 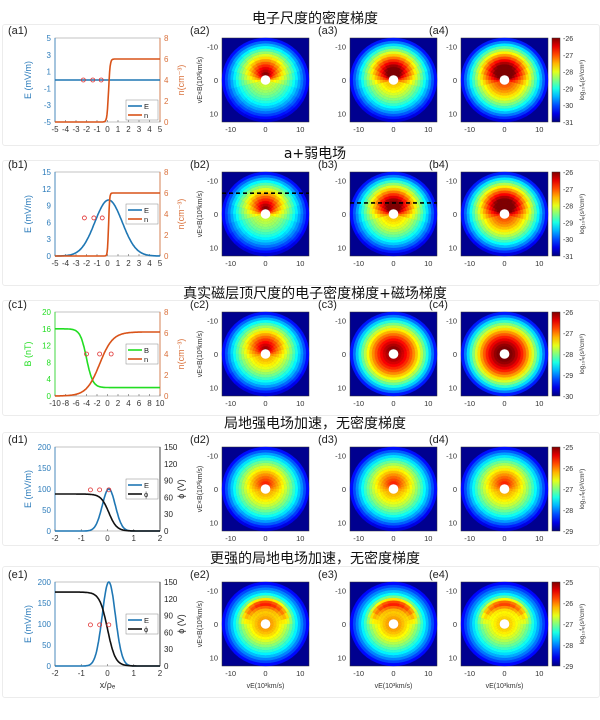 I want to click on legend-label: B, so click(x=146, y=350).